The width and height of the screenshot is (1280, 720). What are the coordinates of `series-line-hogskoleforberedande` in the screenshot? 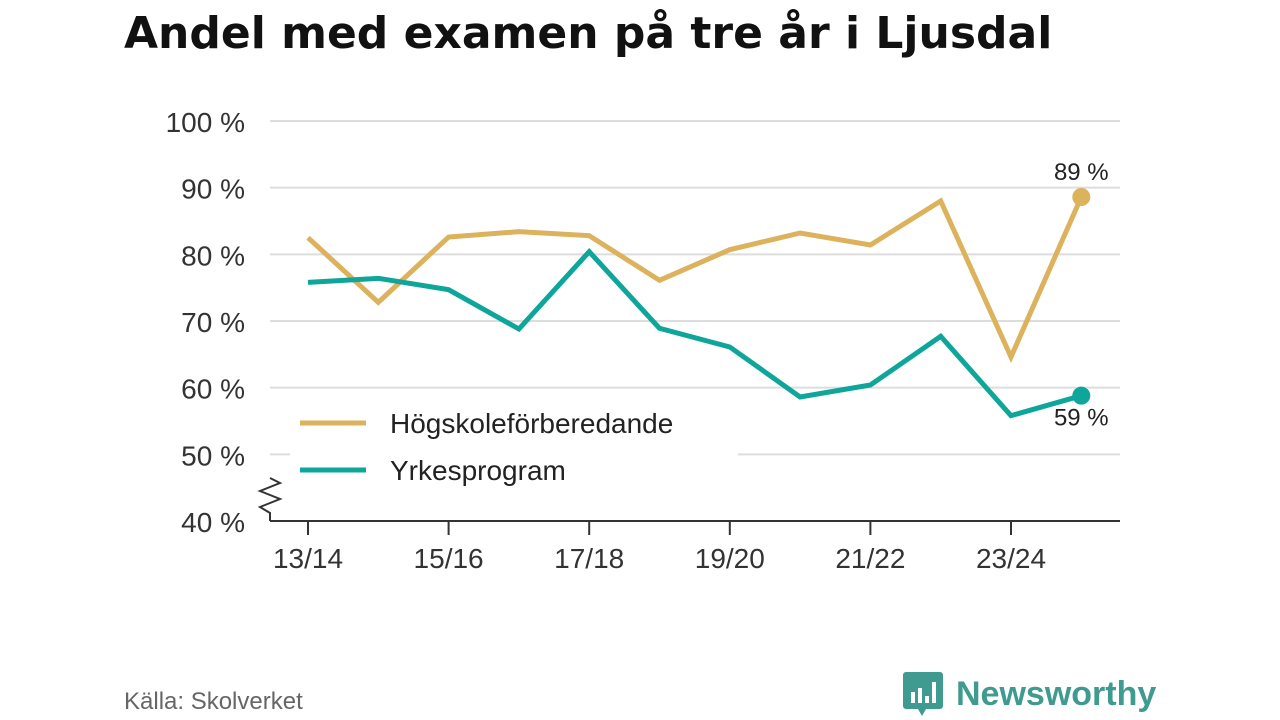 It's located at (695, 279).